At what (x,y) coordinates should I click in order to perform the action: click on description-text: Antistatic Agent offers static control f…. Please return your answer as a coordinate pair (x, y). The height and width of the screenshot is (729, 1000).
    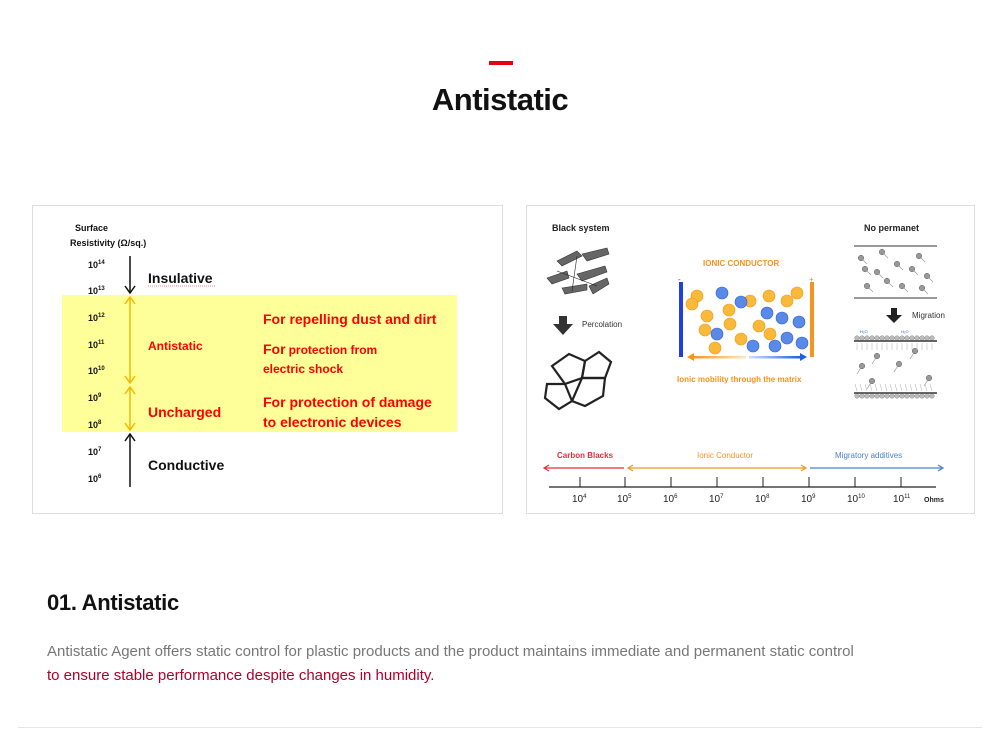
    Looking at the image, I should click on (450, 651).